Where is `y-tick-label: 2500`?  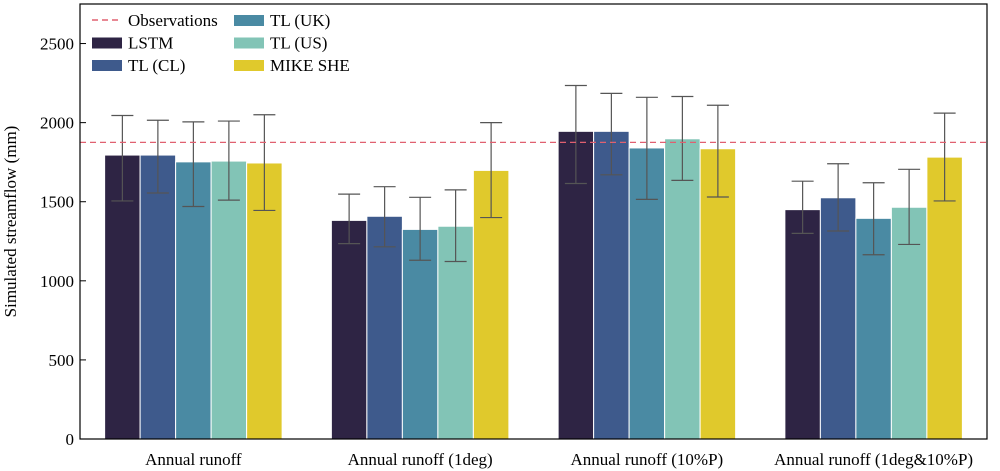
y-tick-label: 2500 is located at coordinates (57, 44).